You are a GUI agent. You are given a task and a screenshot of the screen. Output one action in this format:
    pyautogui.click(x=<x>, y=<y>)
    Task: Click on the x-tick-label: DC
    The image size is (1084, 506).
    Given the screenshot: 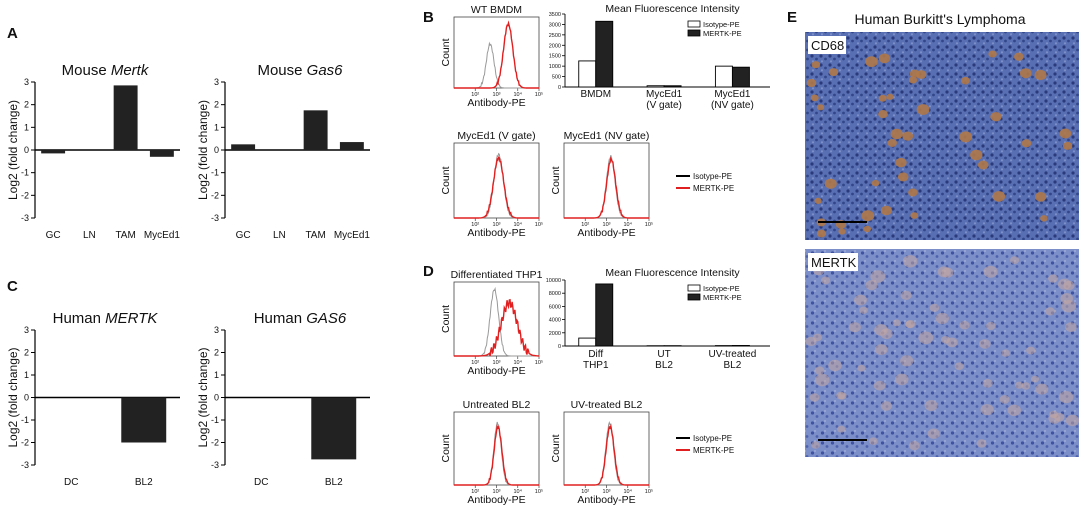 What is the action you would take?
    pyautogui.click(x=261, y=482)
    